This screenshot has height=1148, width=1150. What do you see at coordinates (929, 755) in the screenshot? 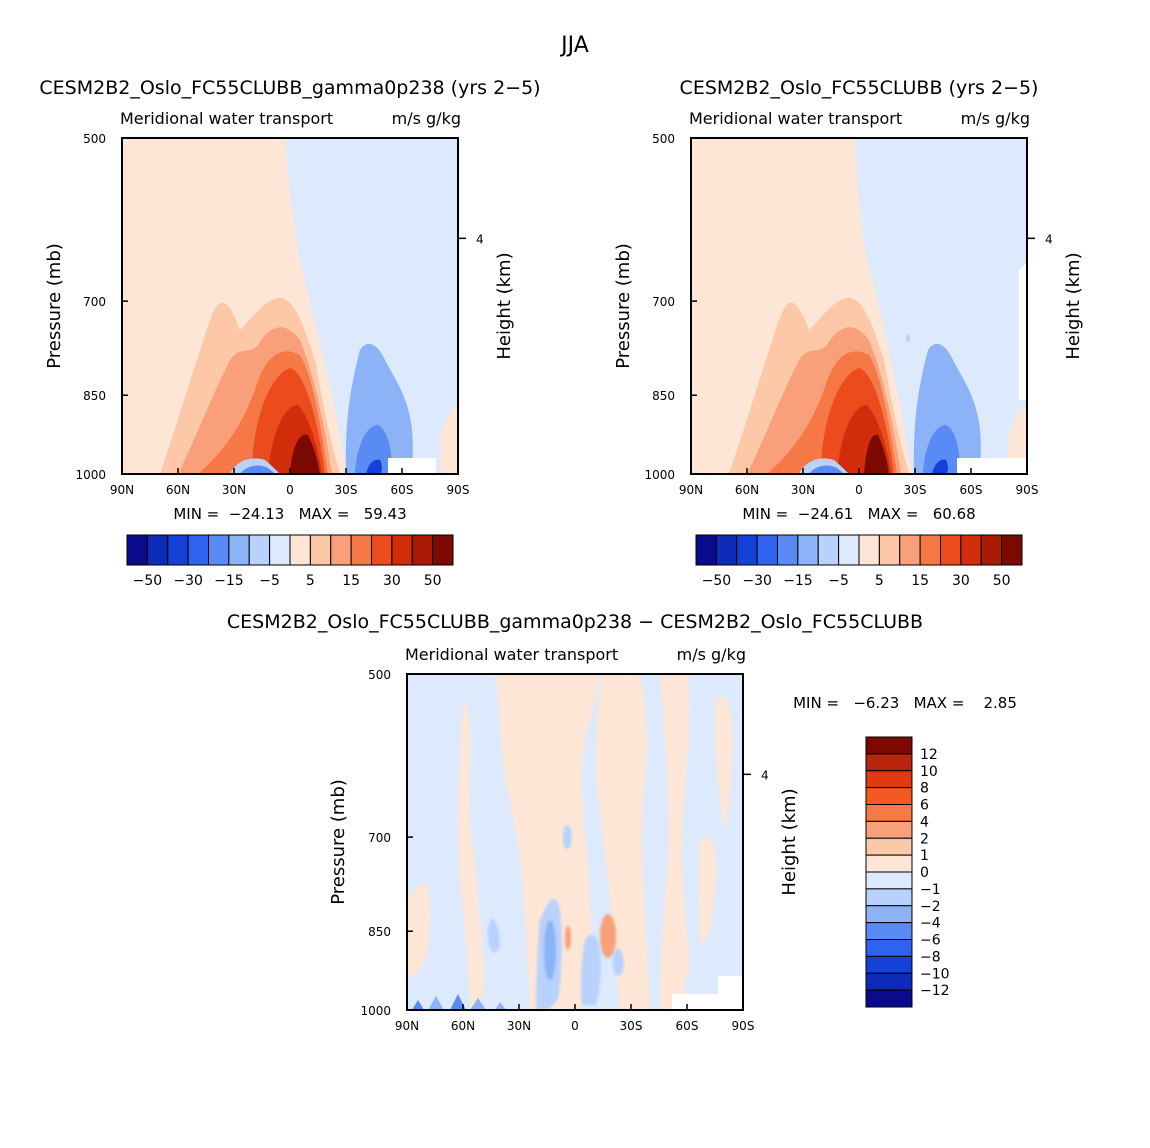
I see `colorbar-label: 12` at bounding box center [929, 755].